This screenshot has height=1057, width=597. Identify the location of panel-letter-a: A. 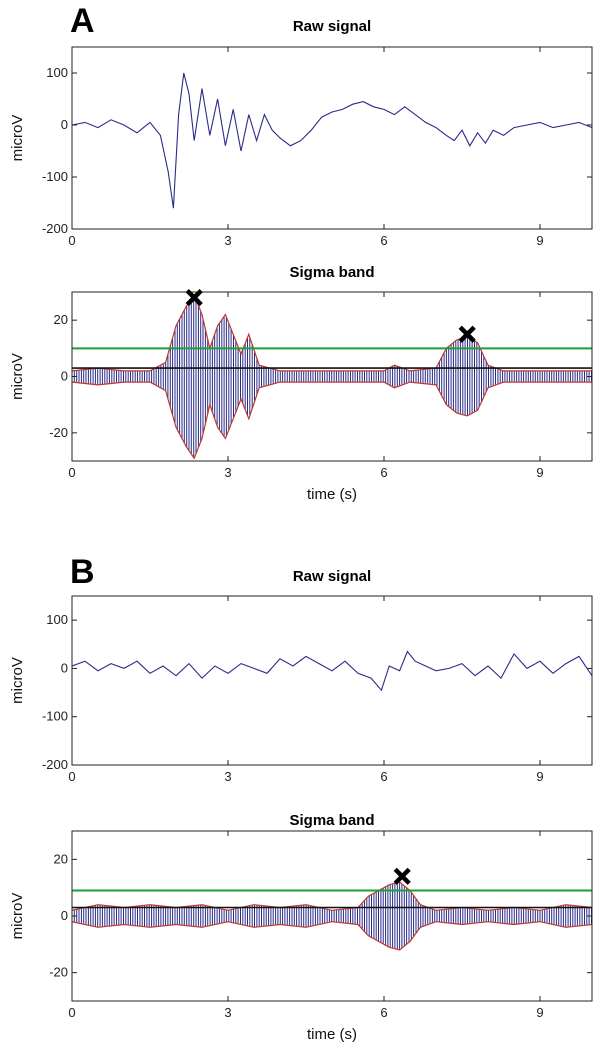
(82, 21).